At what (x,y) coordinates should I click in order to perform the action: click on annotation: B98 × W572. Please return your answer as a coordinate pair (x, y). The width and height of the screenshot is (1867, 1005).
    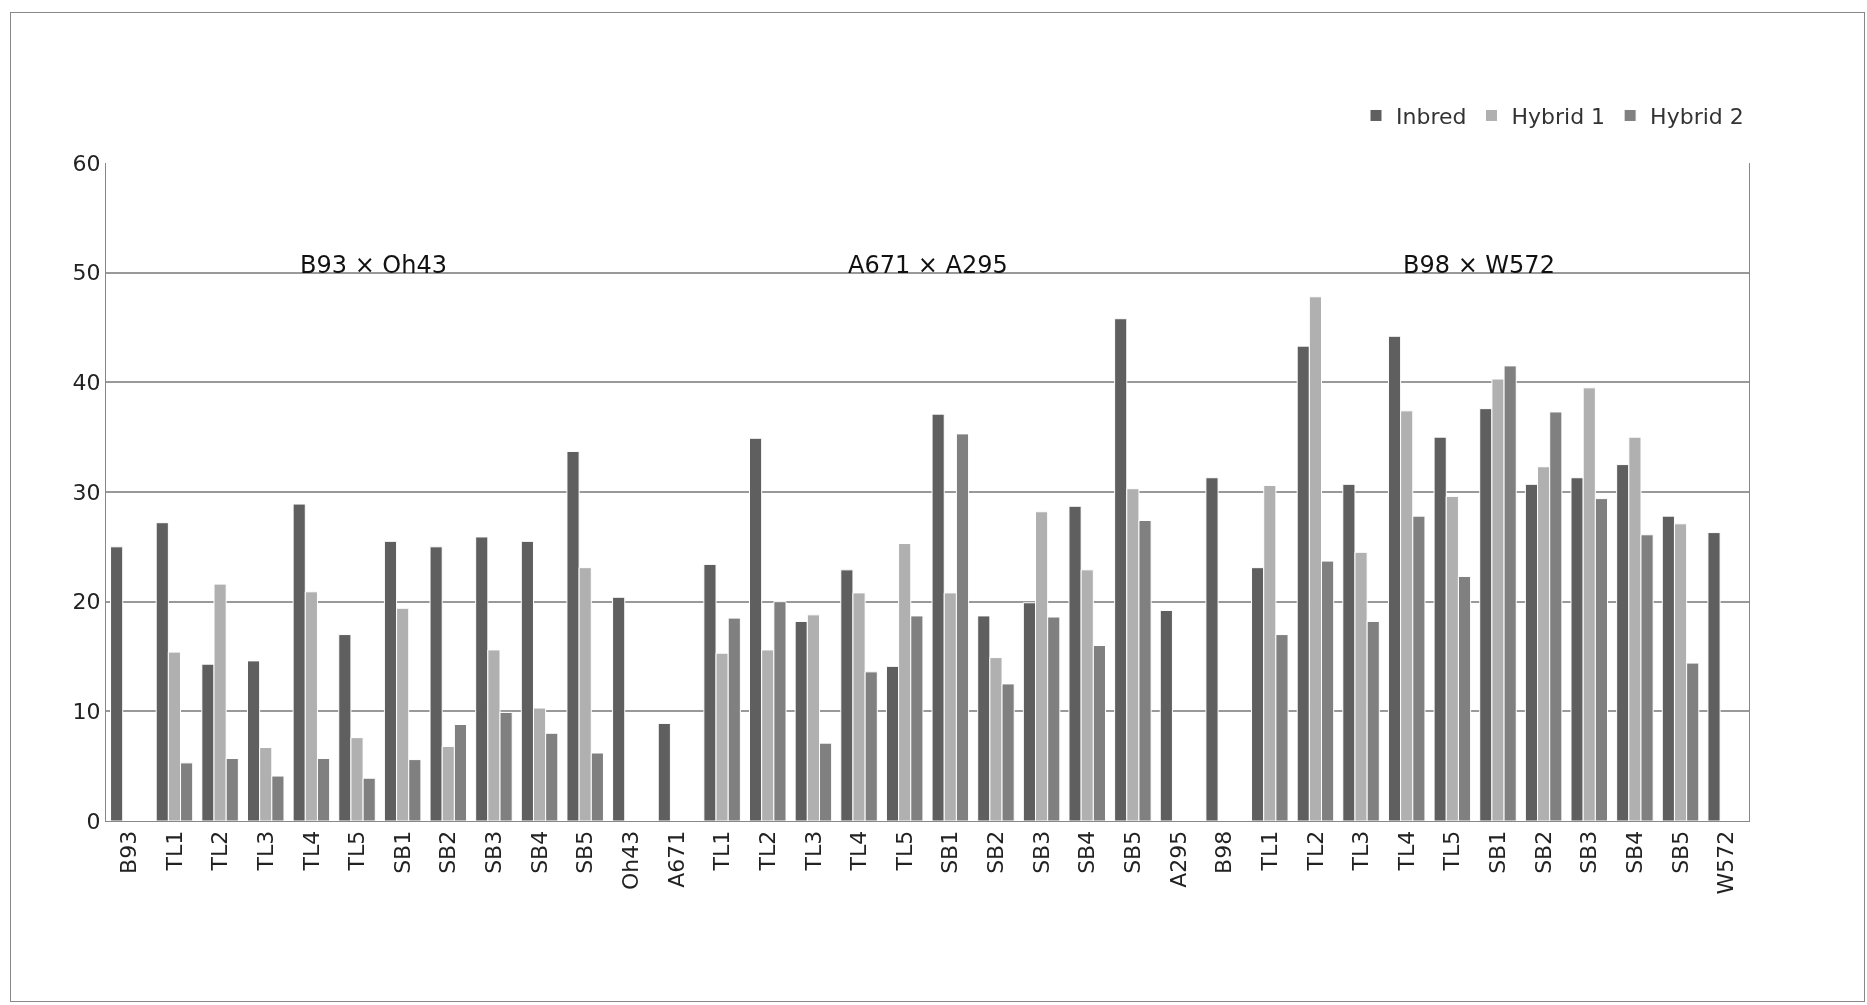
    Looking at the image, I should click on (1479, 265).